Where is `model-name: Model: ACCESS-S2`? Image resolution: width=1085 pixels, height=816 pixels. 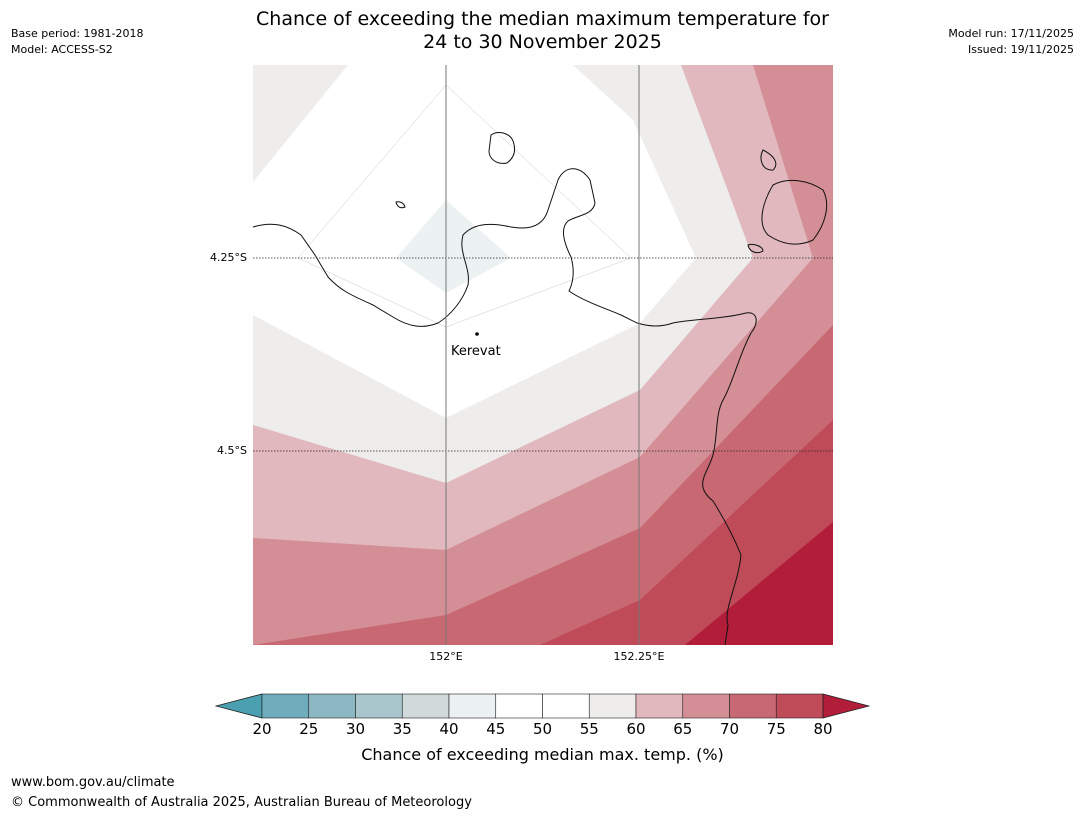 model-name: Model: ACCESS-S2 is located at coordinates (62, 49).